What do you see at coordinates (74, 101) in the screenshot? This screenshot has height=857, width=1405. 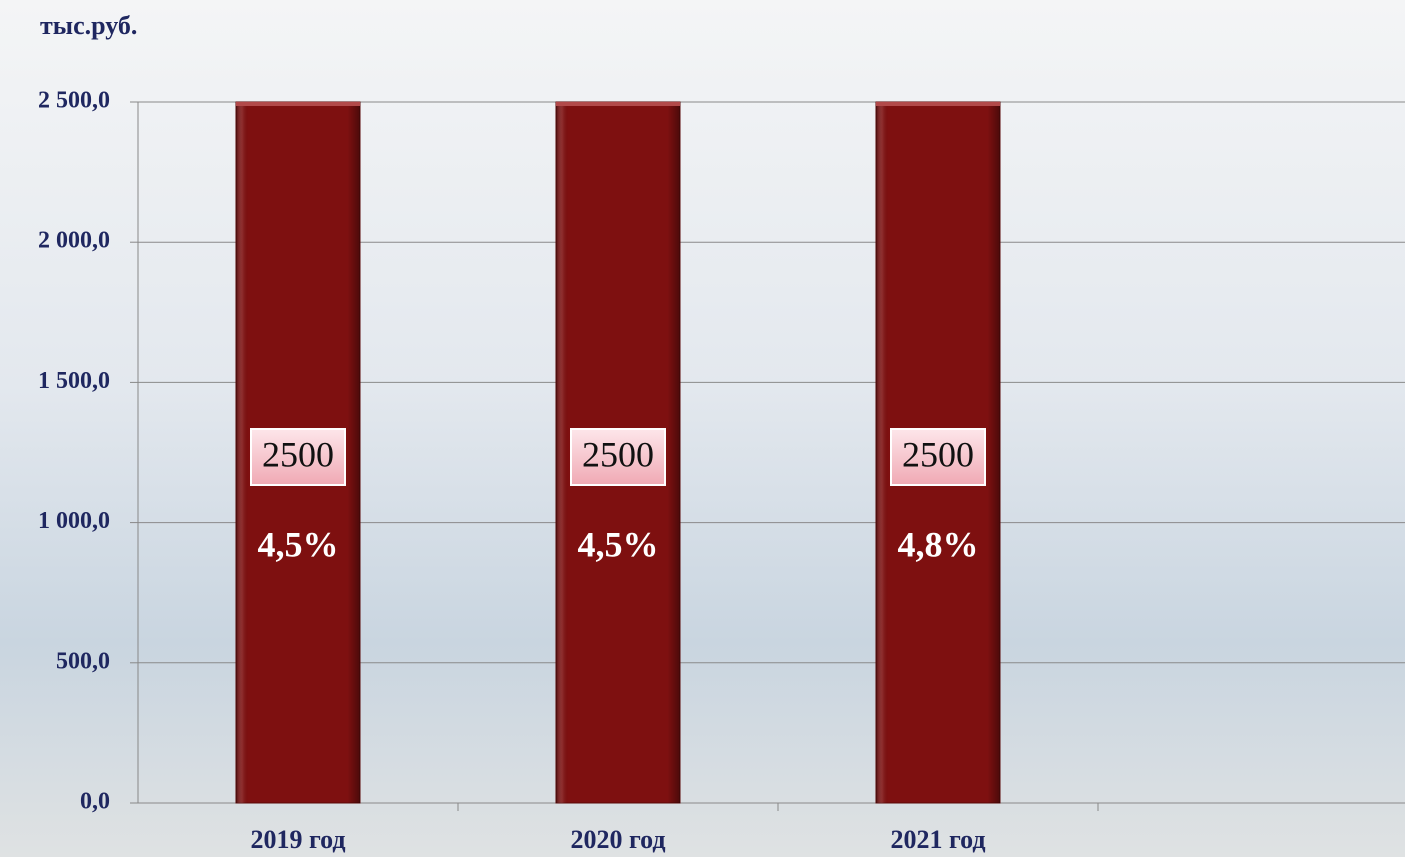 I see `y-tick-label: 2 500,0` at bounding box center [74, 101].